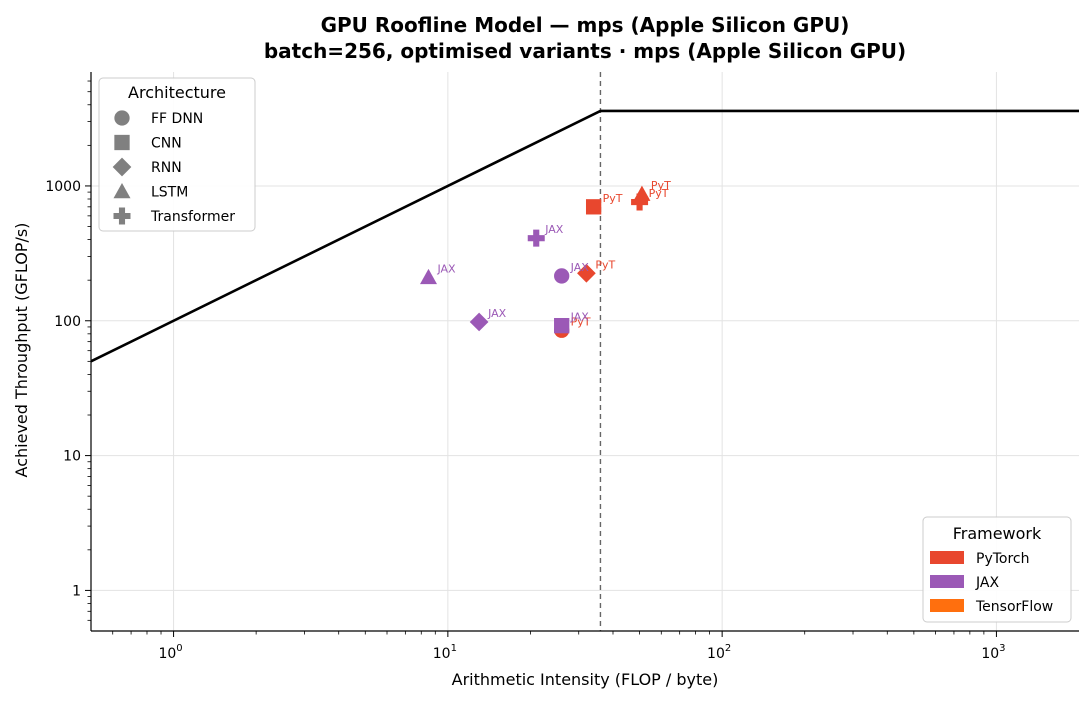  I want to click on legend-label-tensorflow: TensorFlow, so click(1014, 607).